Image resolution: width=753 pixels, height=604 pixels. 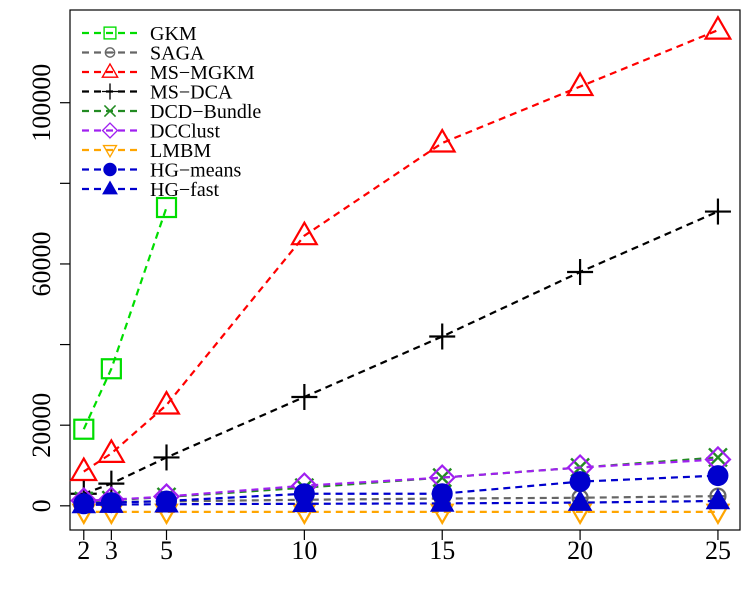 I want to click on x-tick-label: 10, so click(x=304, y=550).